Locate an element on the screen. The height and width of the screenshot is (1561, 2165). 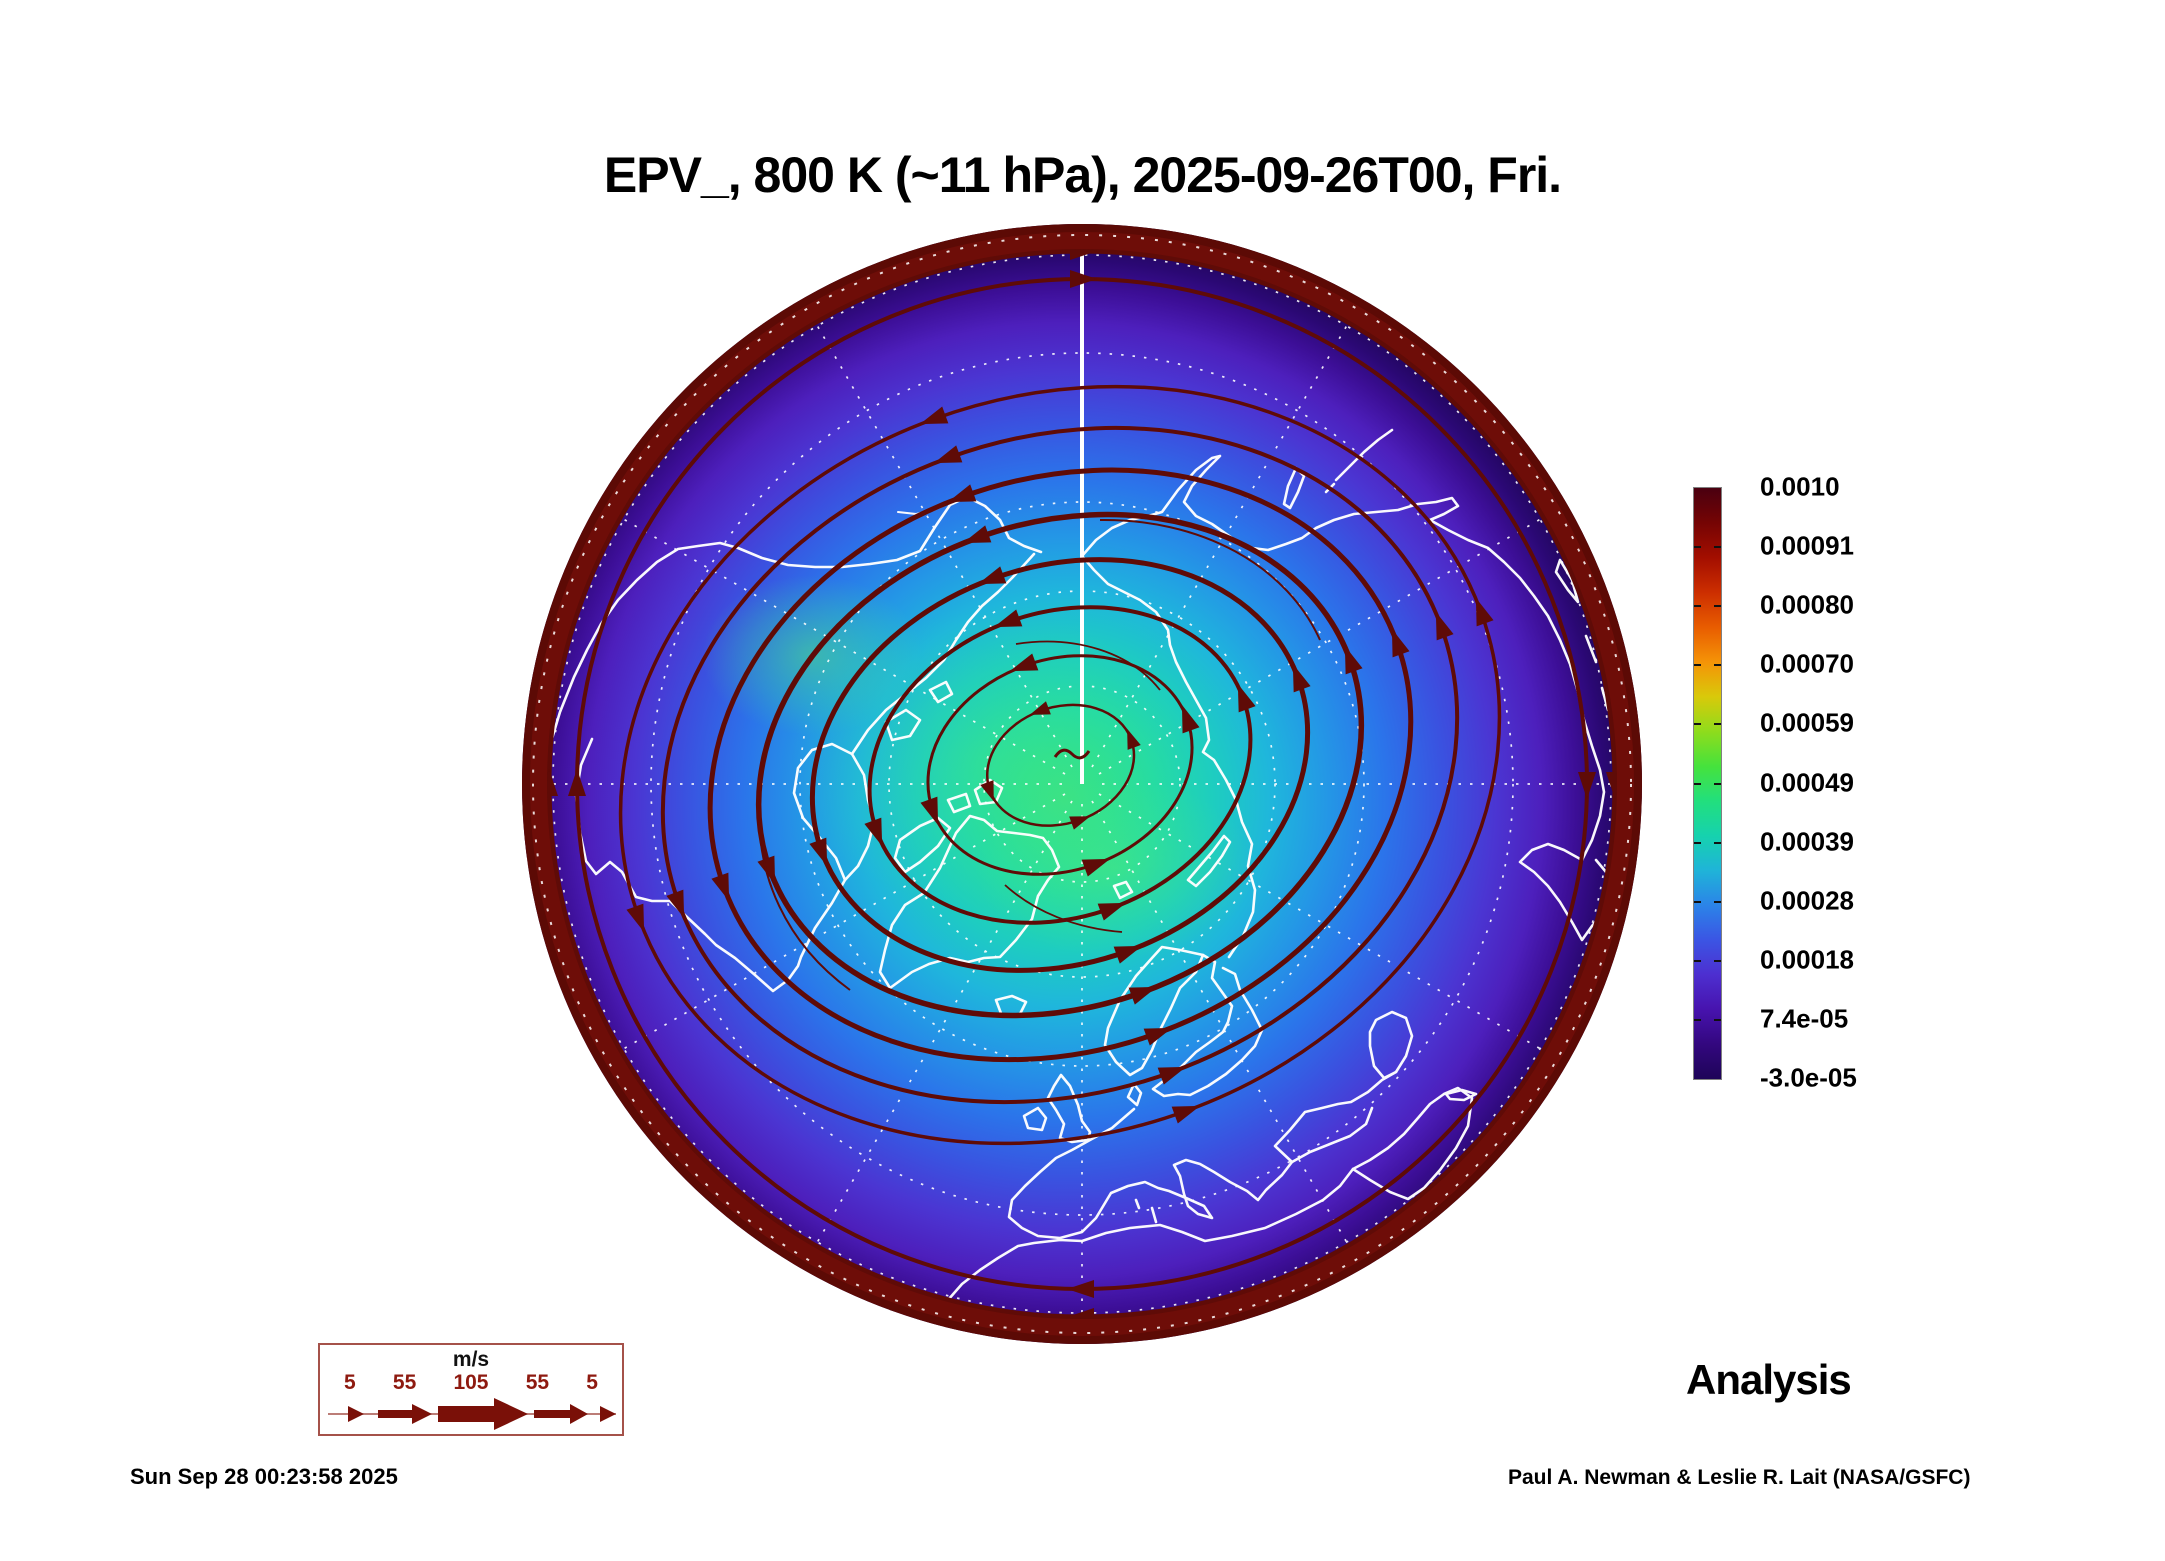
wind-speed-legend: m/s 5 55 105 55 5 is located at coordinates (471, 1389).